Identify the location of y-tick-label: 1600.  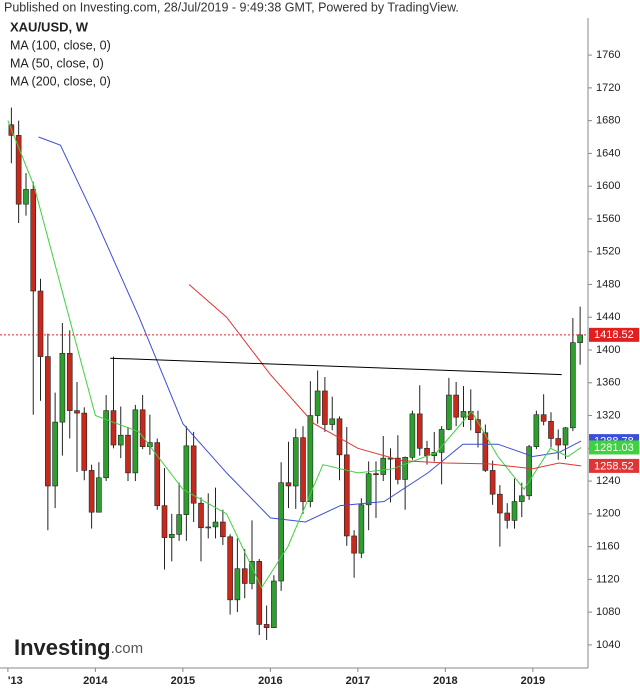
(608, 186).